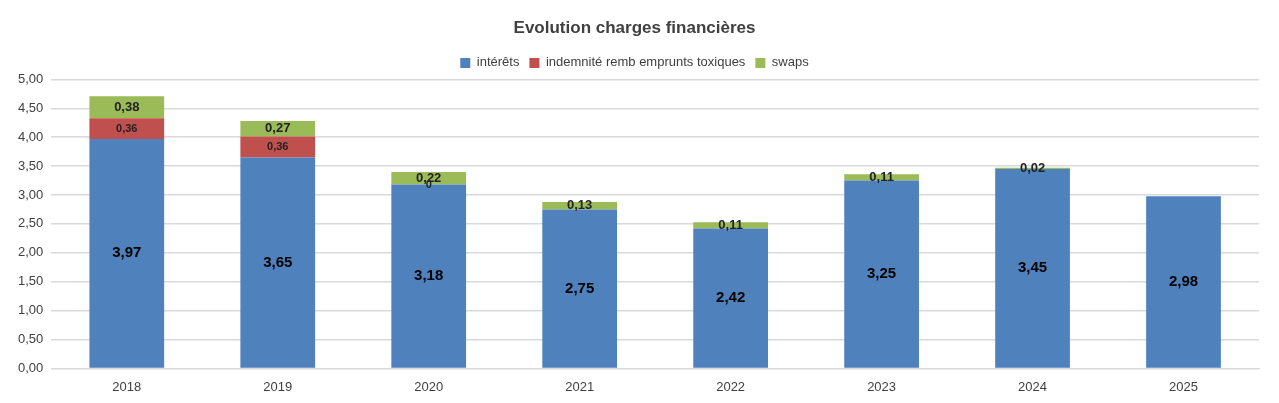 The width and height of the screenshot is (1279, 403). I want to click on y-tick-label: 5,00, so click(30, 78).